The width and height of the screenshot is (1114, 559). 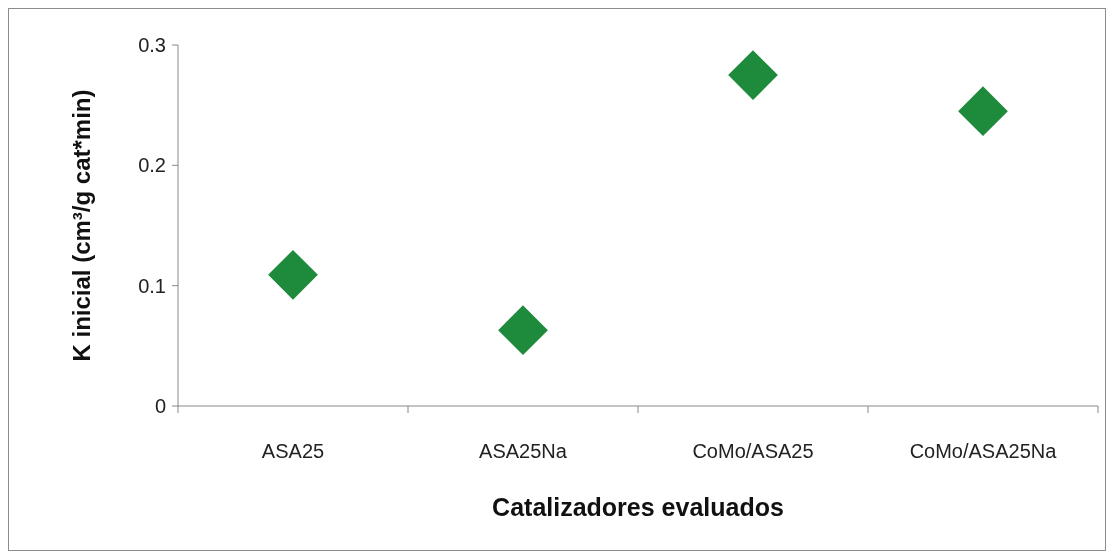 I want to click on y-tick-label: 0, so click(x=160, y=406).